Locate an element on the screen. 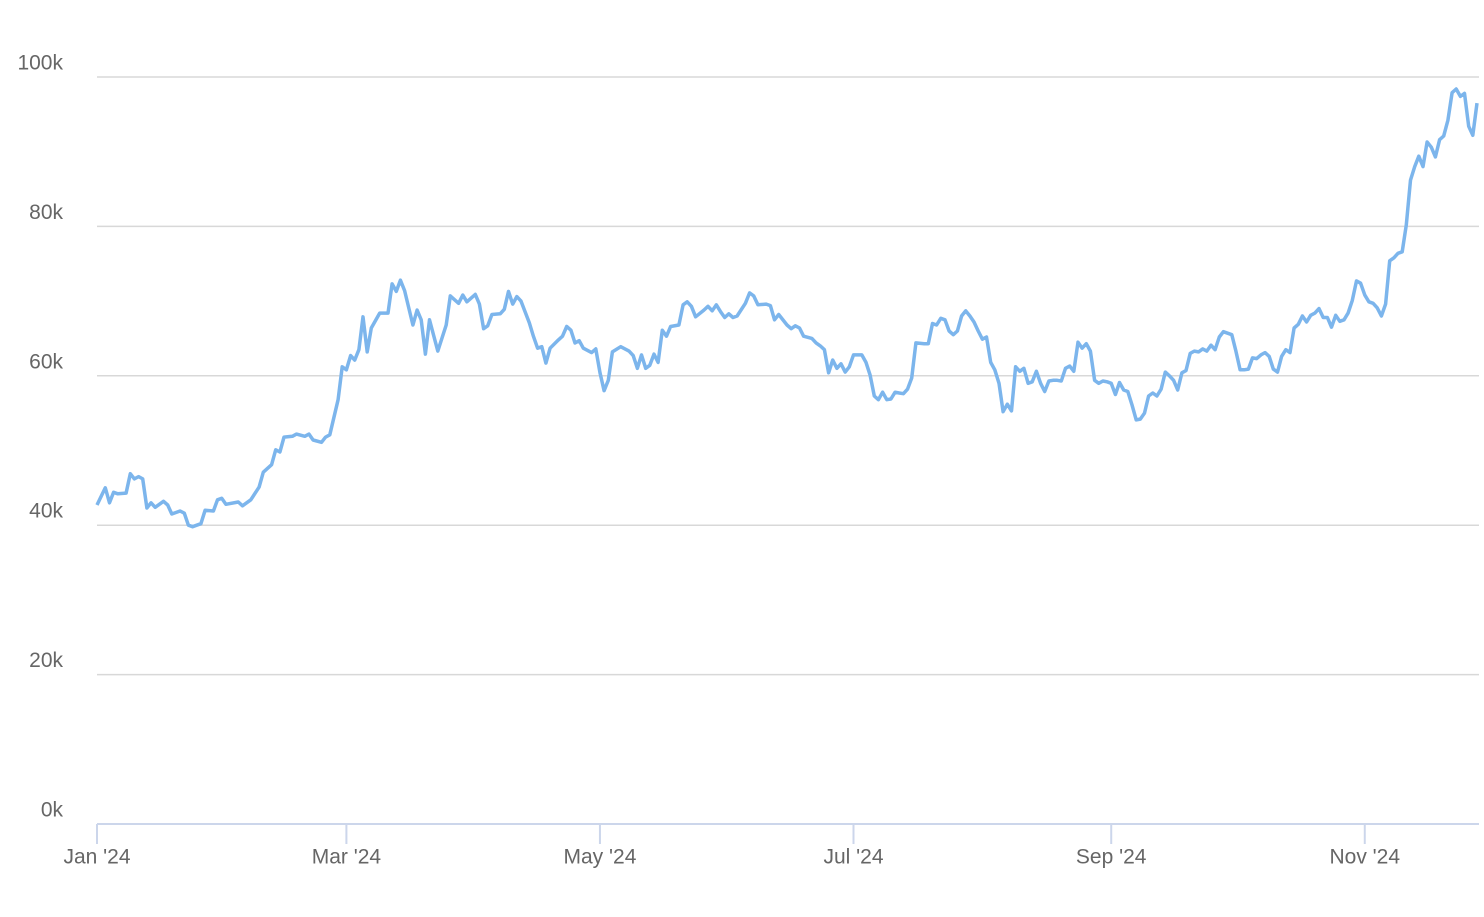 Image resolution: width=1484 pixels, height=917 pixels. x-tick-label: Sep '24 is located at coordinates (1111, 857).